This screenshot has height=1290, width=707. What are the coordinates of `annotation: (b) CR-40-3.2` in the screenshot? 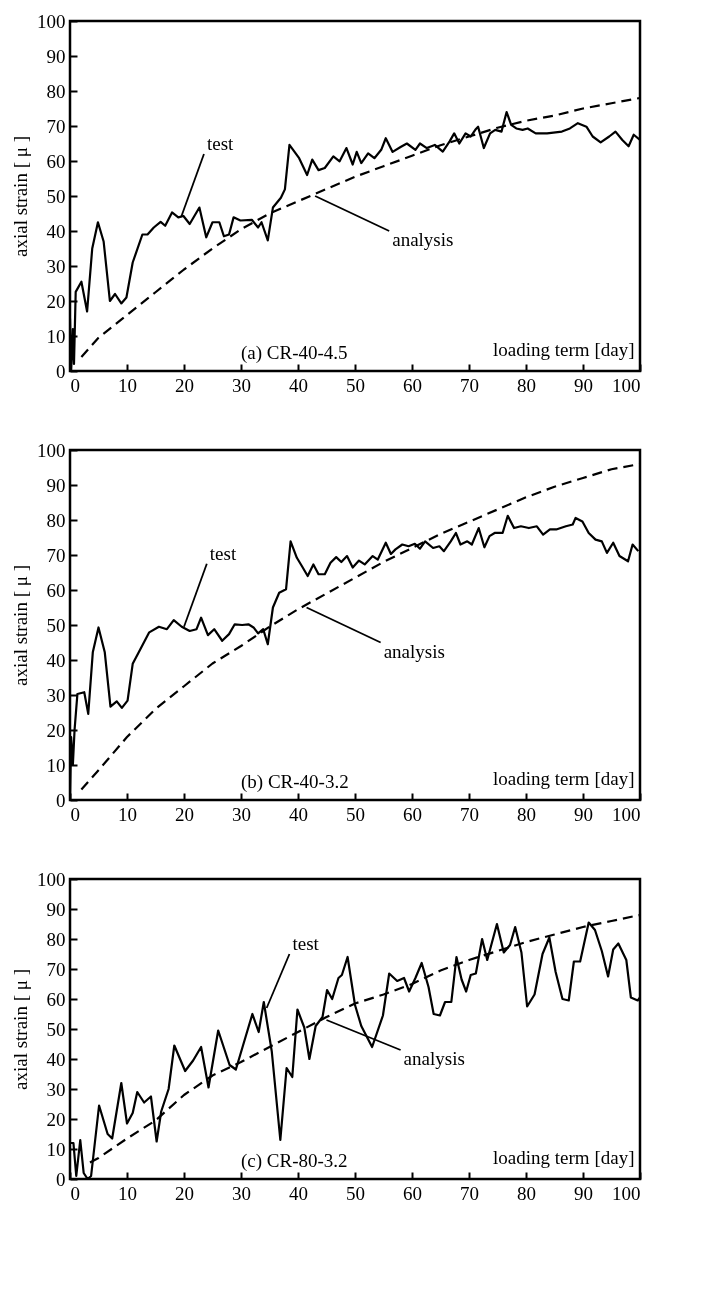 It's located at (295, 782).